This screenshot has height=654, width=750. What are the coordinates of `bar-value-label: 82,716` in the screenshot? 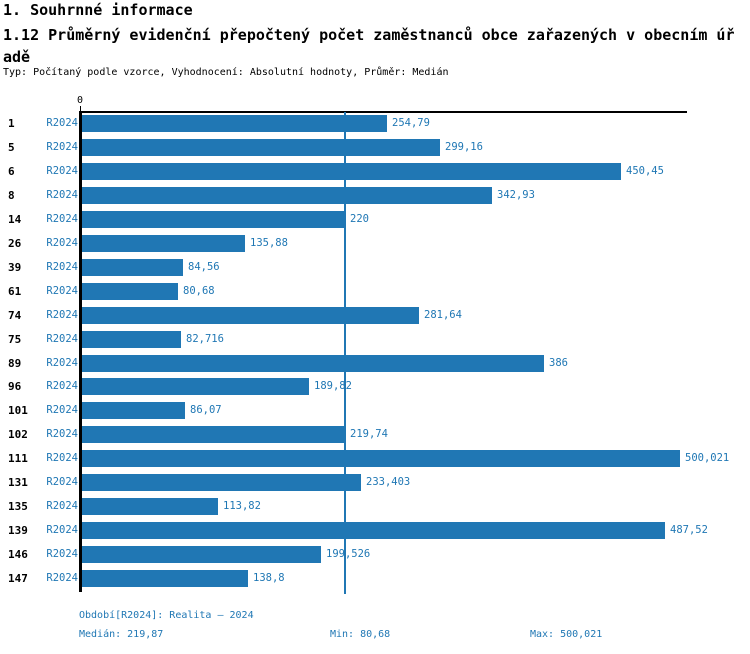 It's located at (205, 339).